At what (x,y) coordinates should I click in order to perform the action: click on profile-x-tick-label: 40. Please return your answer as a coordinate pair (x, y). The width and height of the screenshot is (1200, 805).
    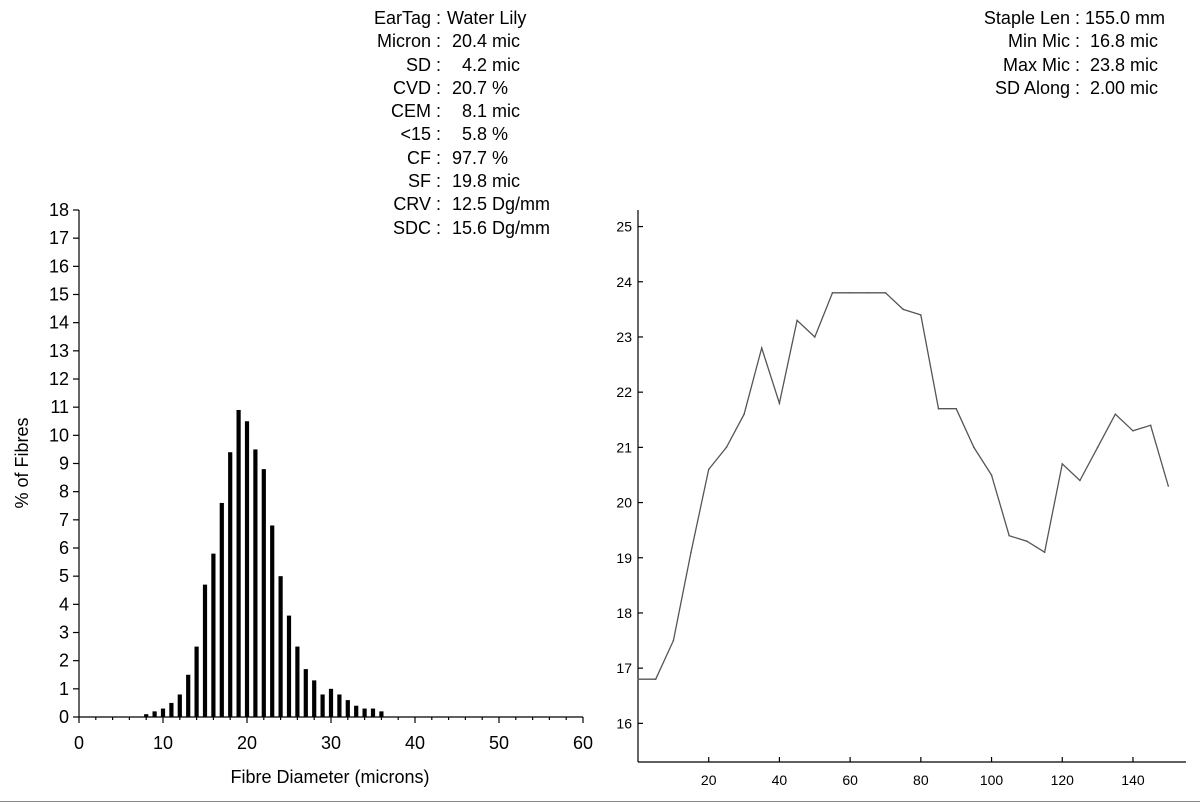
    Looking at the image, I should click on (780, 780).